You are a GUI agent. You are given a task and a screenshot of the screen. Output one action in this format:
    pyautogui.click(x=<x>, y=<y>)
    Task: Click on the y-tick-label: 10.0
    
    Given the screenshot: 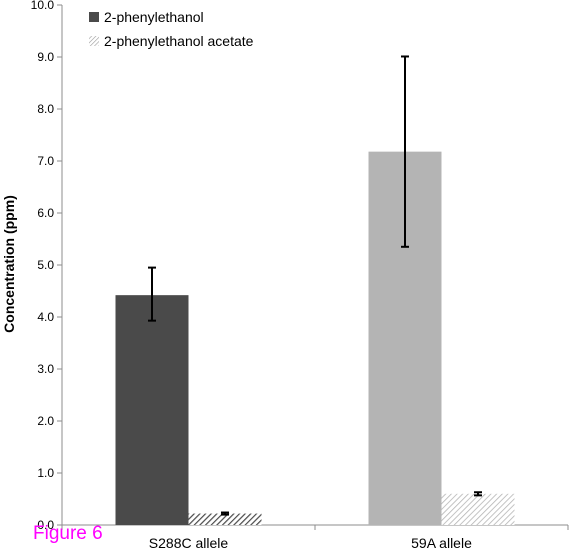 What is the action you would take?
    pyautogui.click(x=43, y=6)
    